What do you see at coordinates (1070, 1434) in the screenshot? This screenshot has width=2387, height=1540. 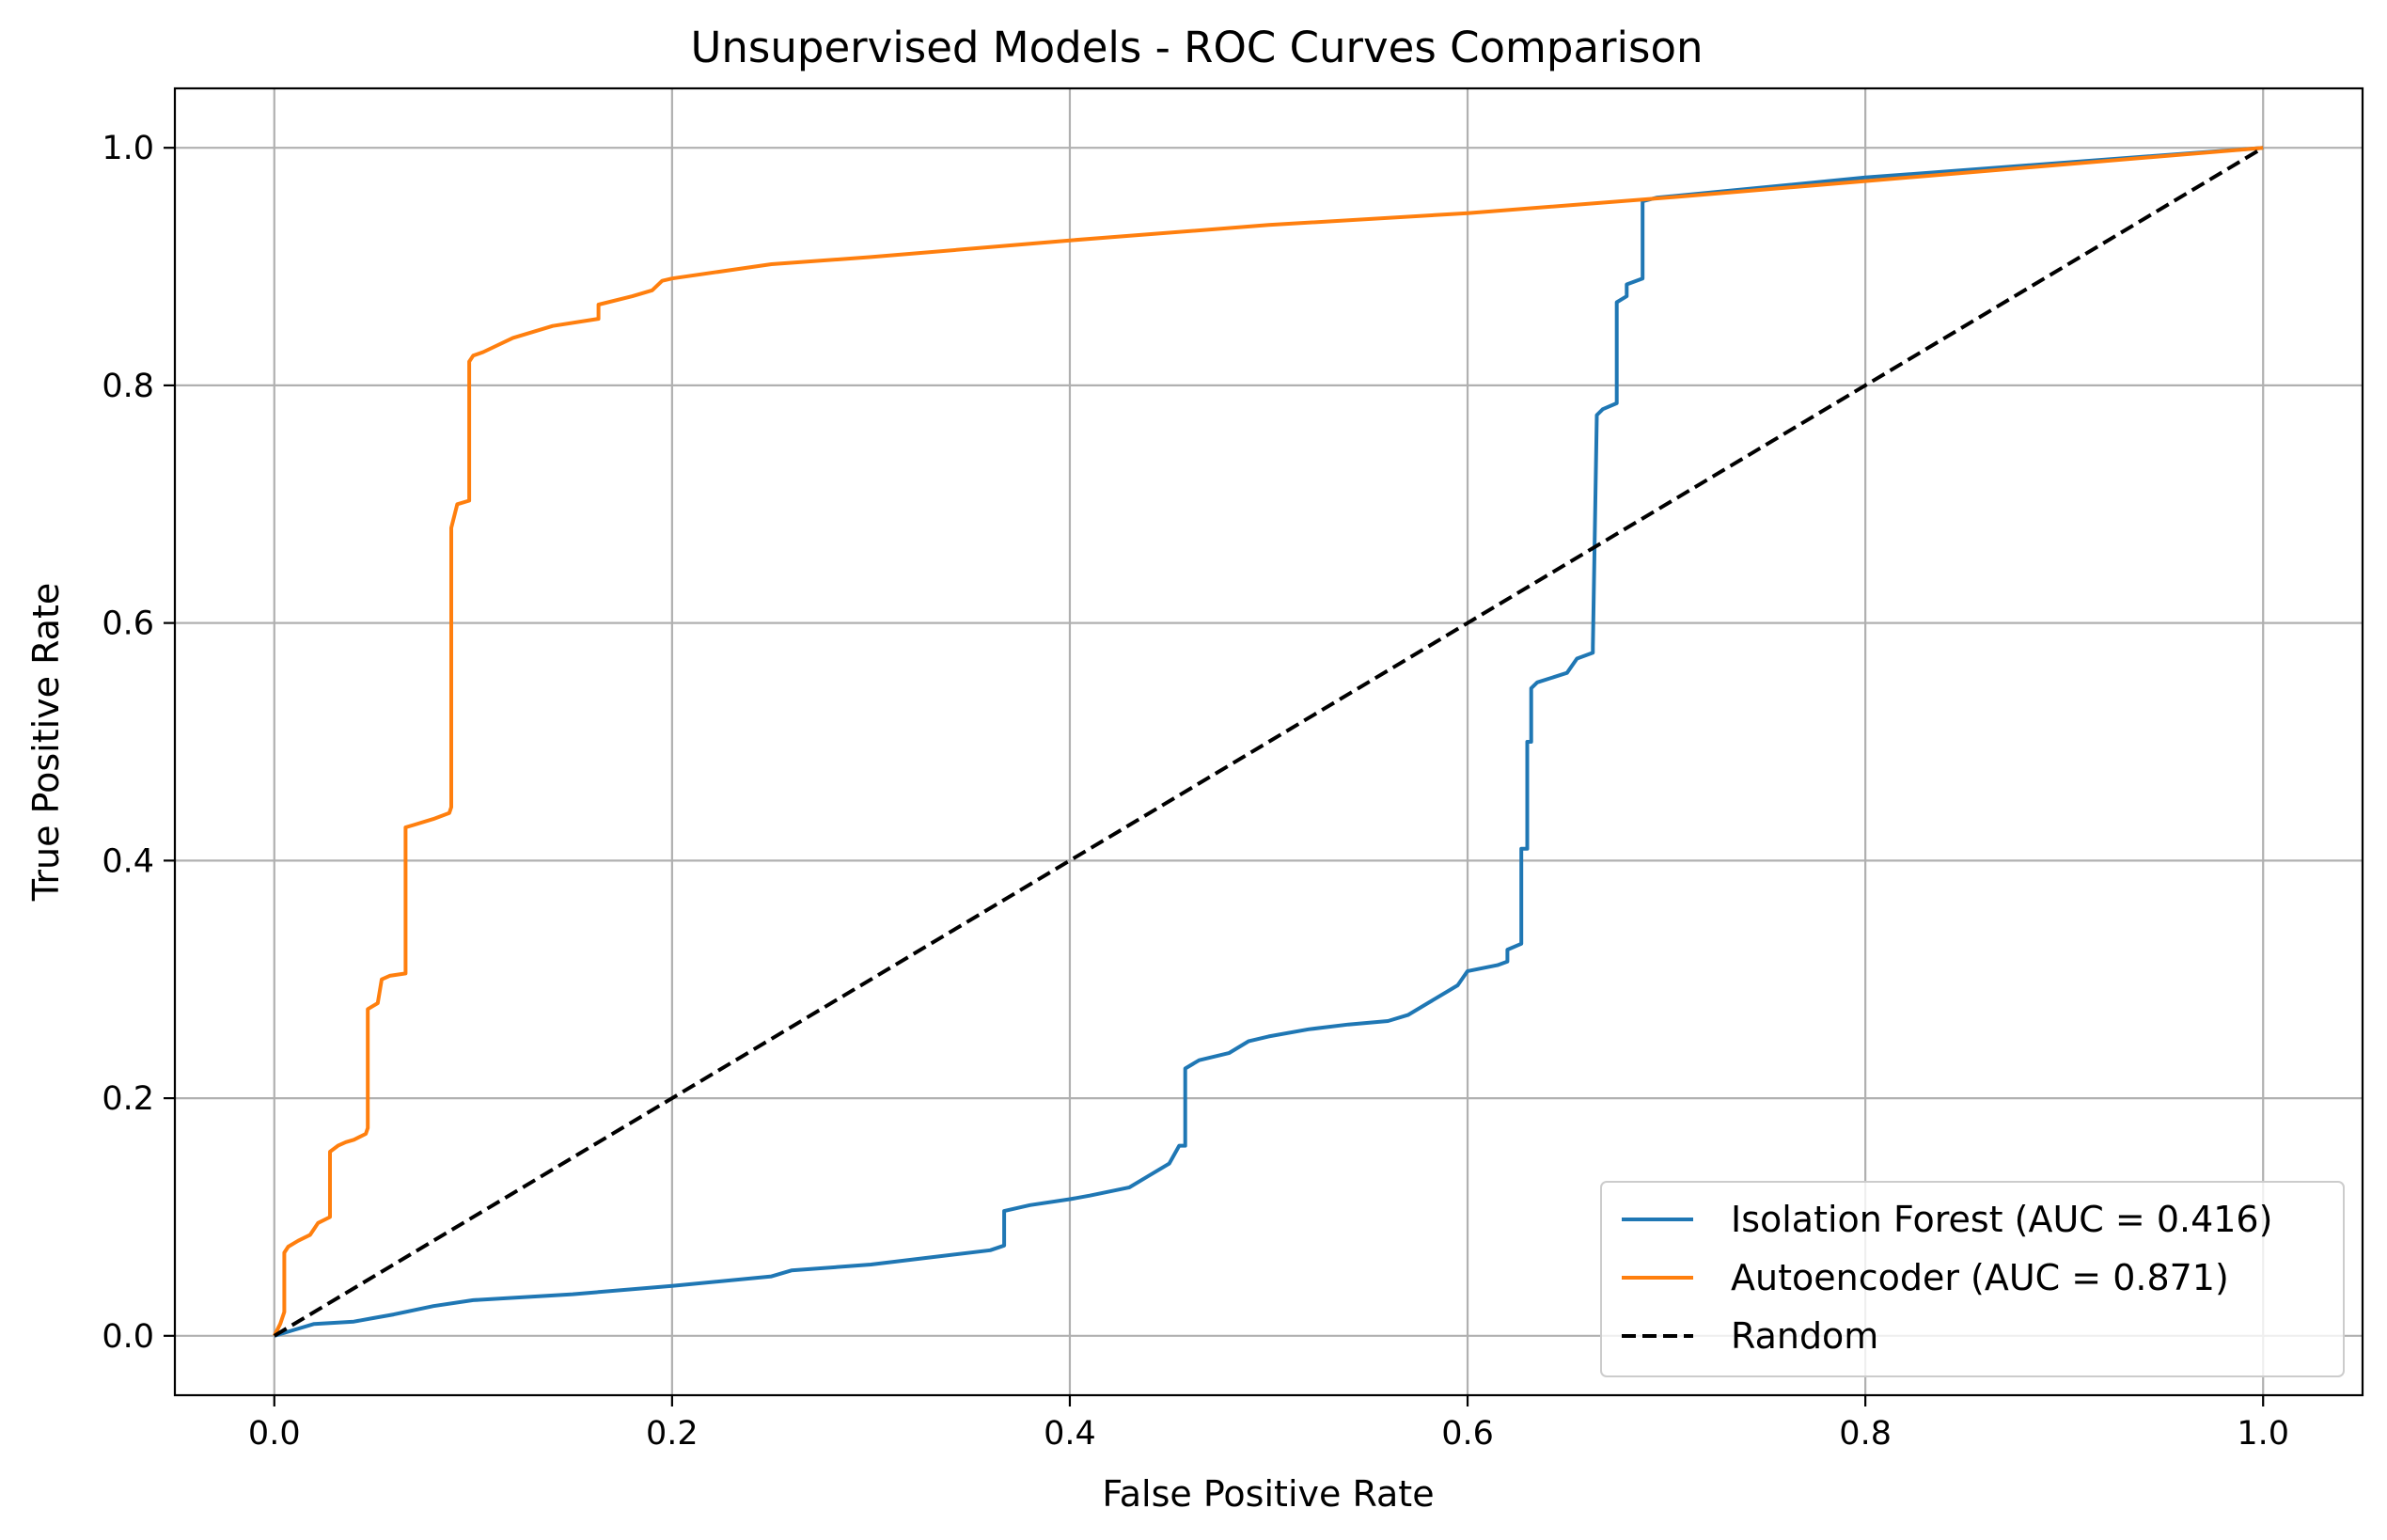 I see `x-tick-label: 0.4` at bounding box center [1070, 1434].